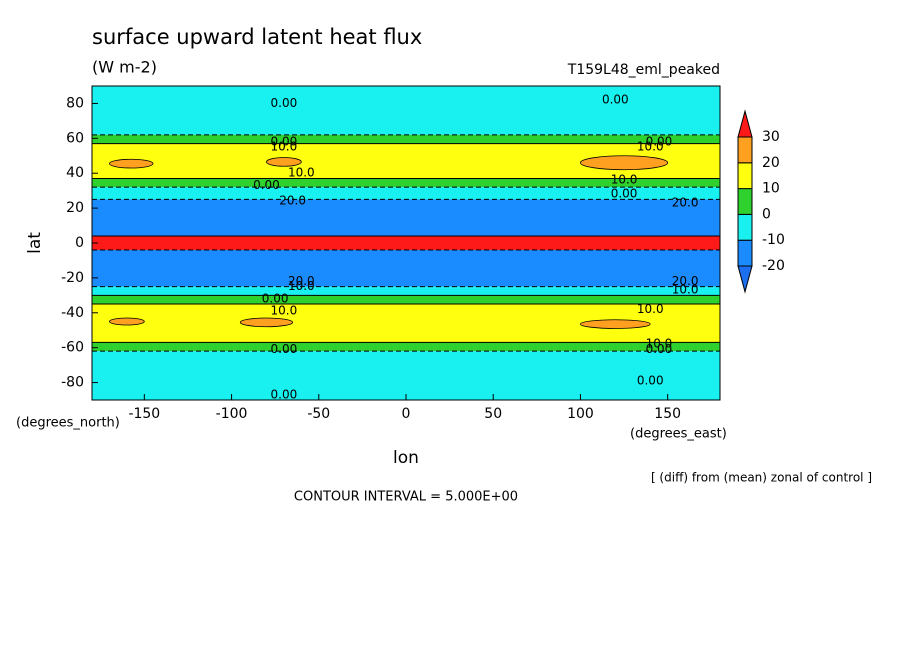  What do you see at coordinates (773, 266) in the screenshot?
I see `colorbar-label: -20` at bounding box center [773, 266].